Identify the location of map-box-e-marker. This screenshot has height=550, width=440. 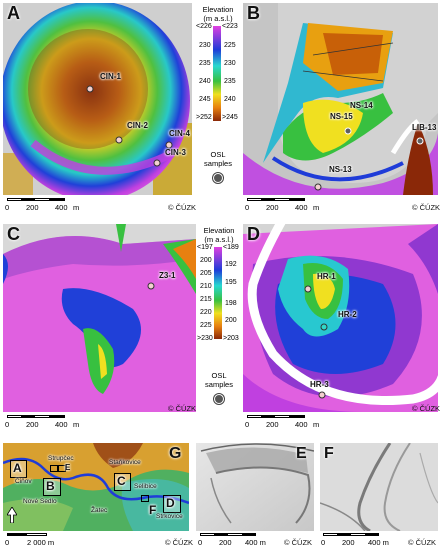
(62, 468).